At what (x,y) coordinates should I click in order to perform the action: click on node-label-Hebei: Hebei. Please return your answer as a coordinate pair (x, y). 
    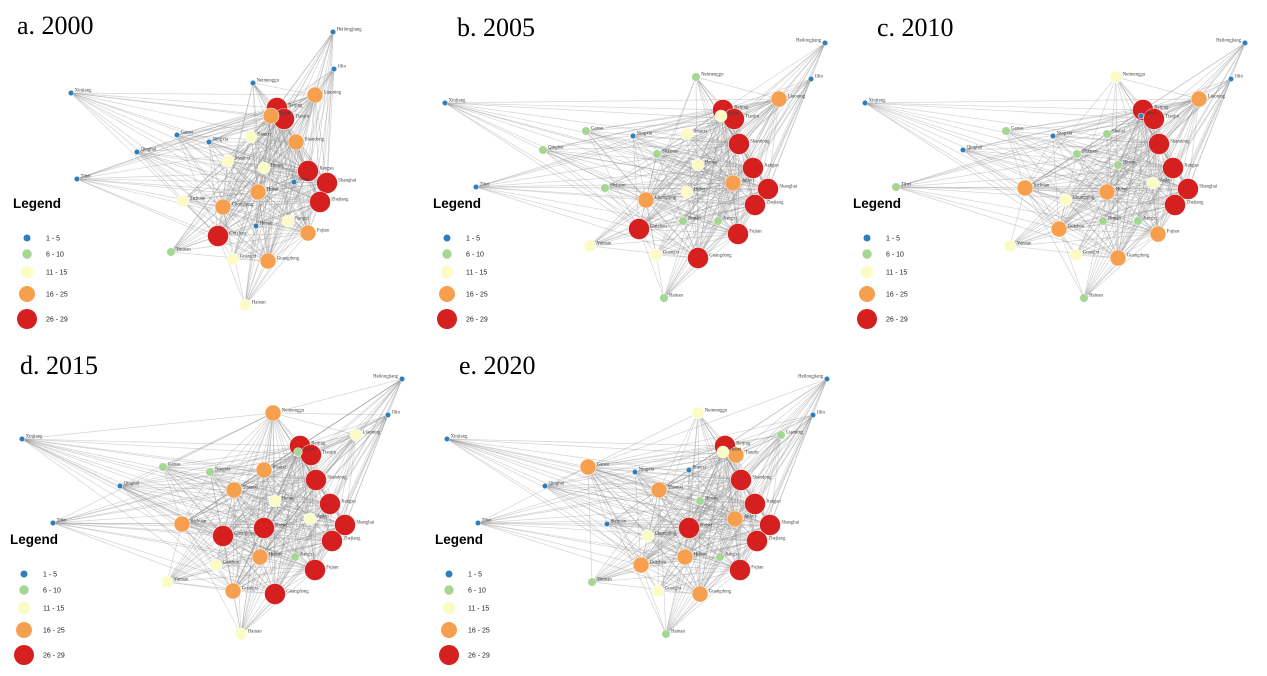
    Looking at the image, I should click on (734, 114).